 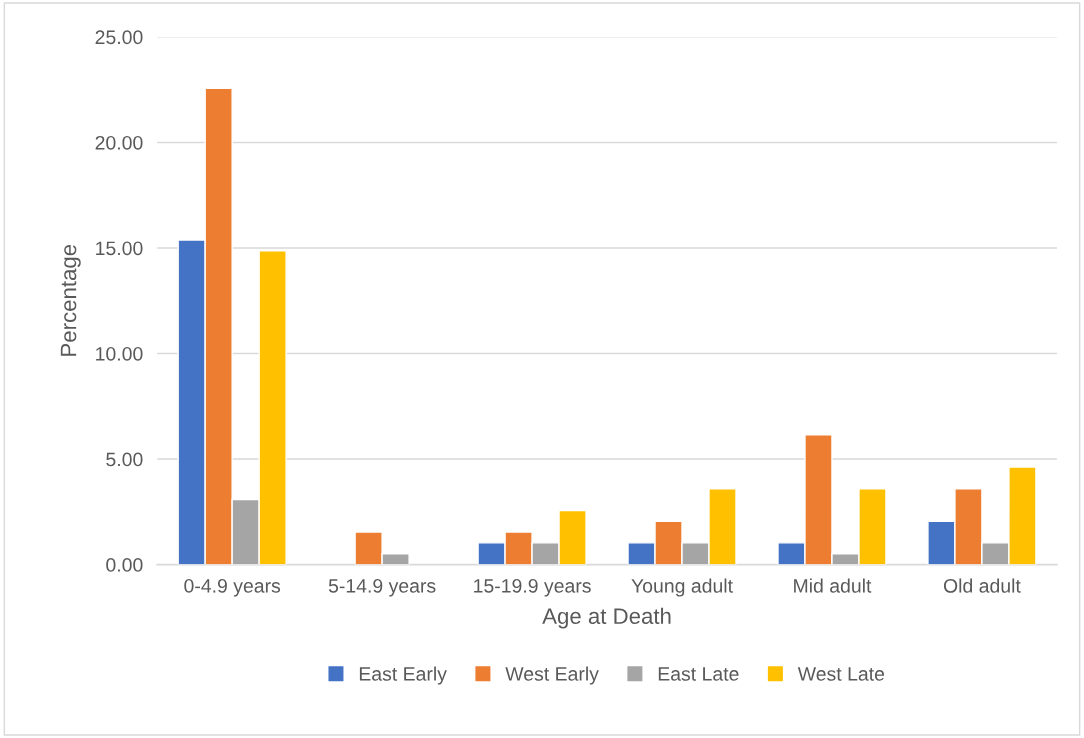 I want to click on y-tick-label: 15.00, so click(x=119, y=248).